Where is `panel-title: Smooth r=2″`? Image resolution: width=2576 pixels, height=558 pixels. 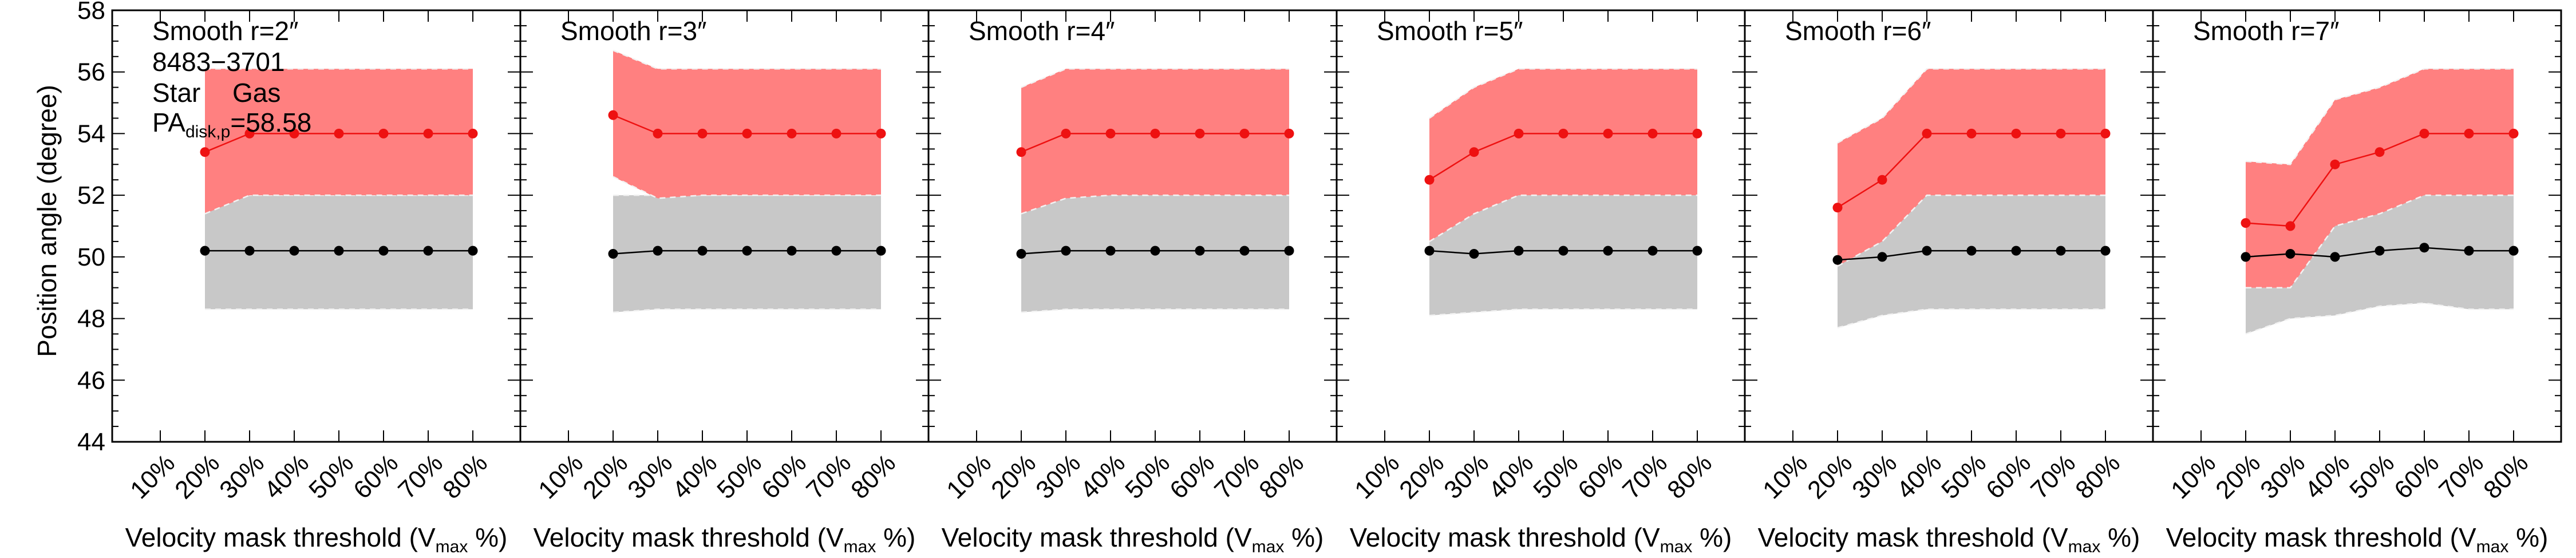
panel-title: Smooth r=2″ is located at coordinates (225, 31).